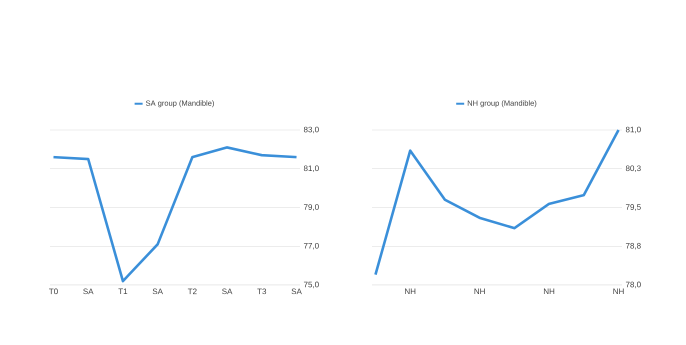  I want to click on y-tick-label: 75,0, so click(311, 285).